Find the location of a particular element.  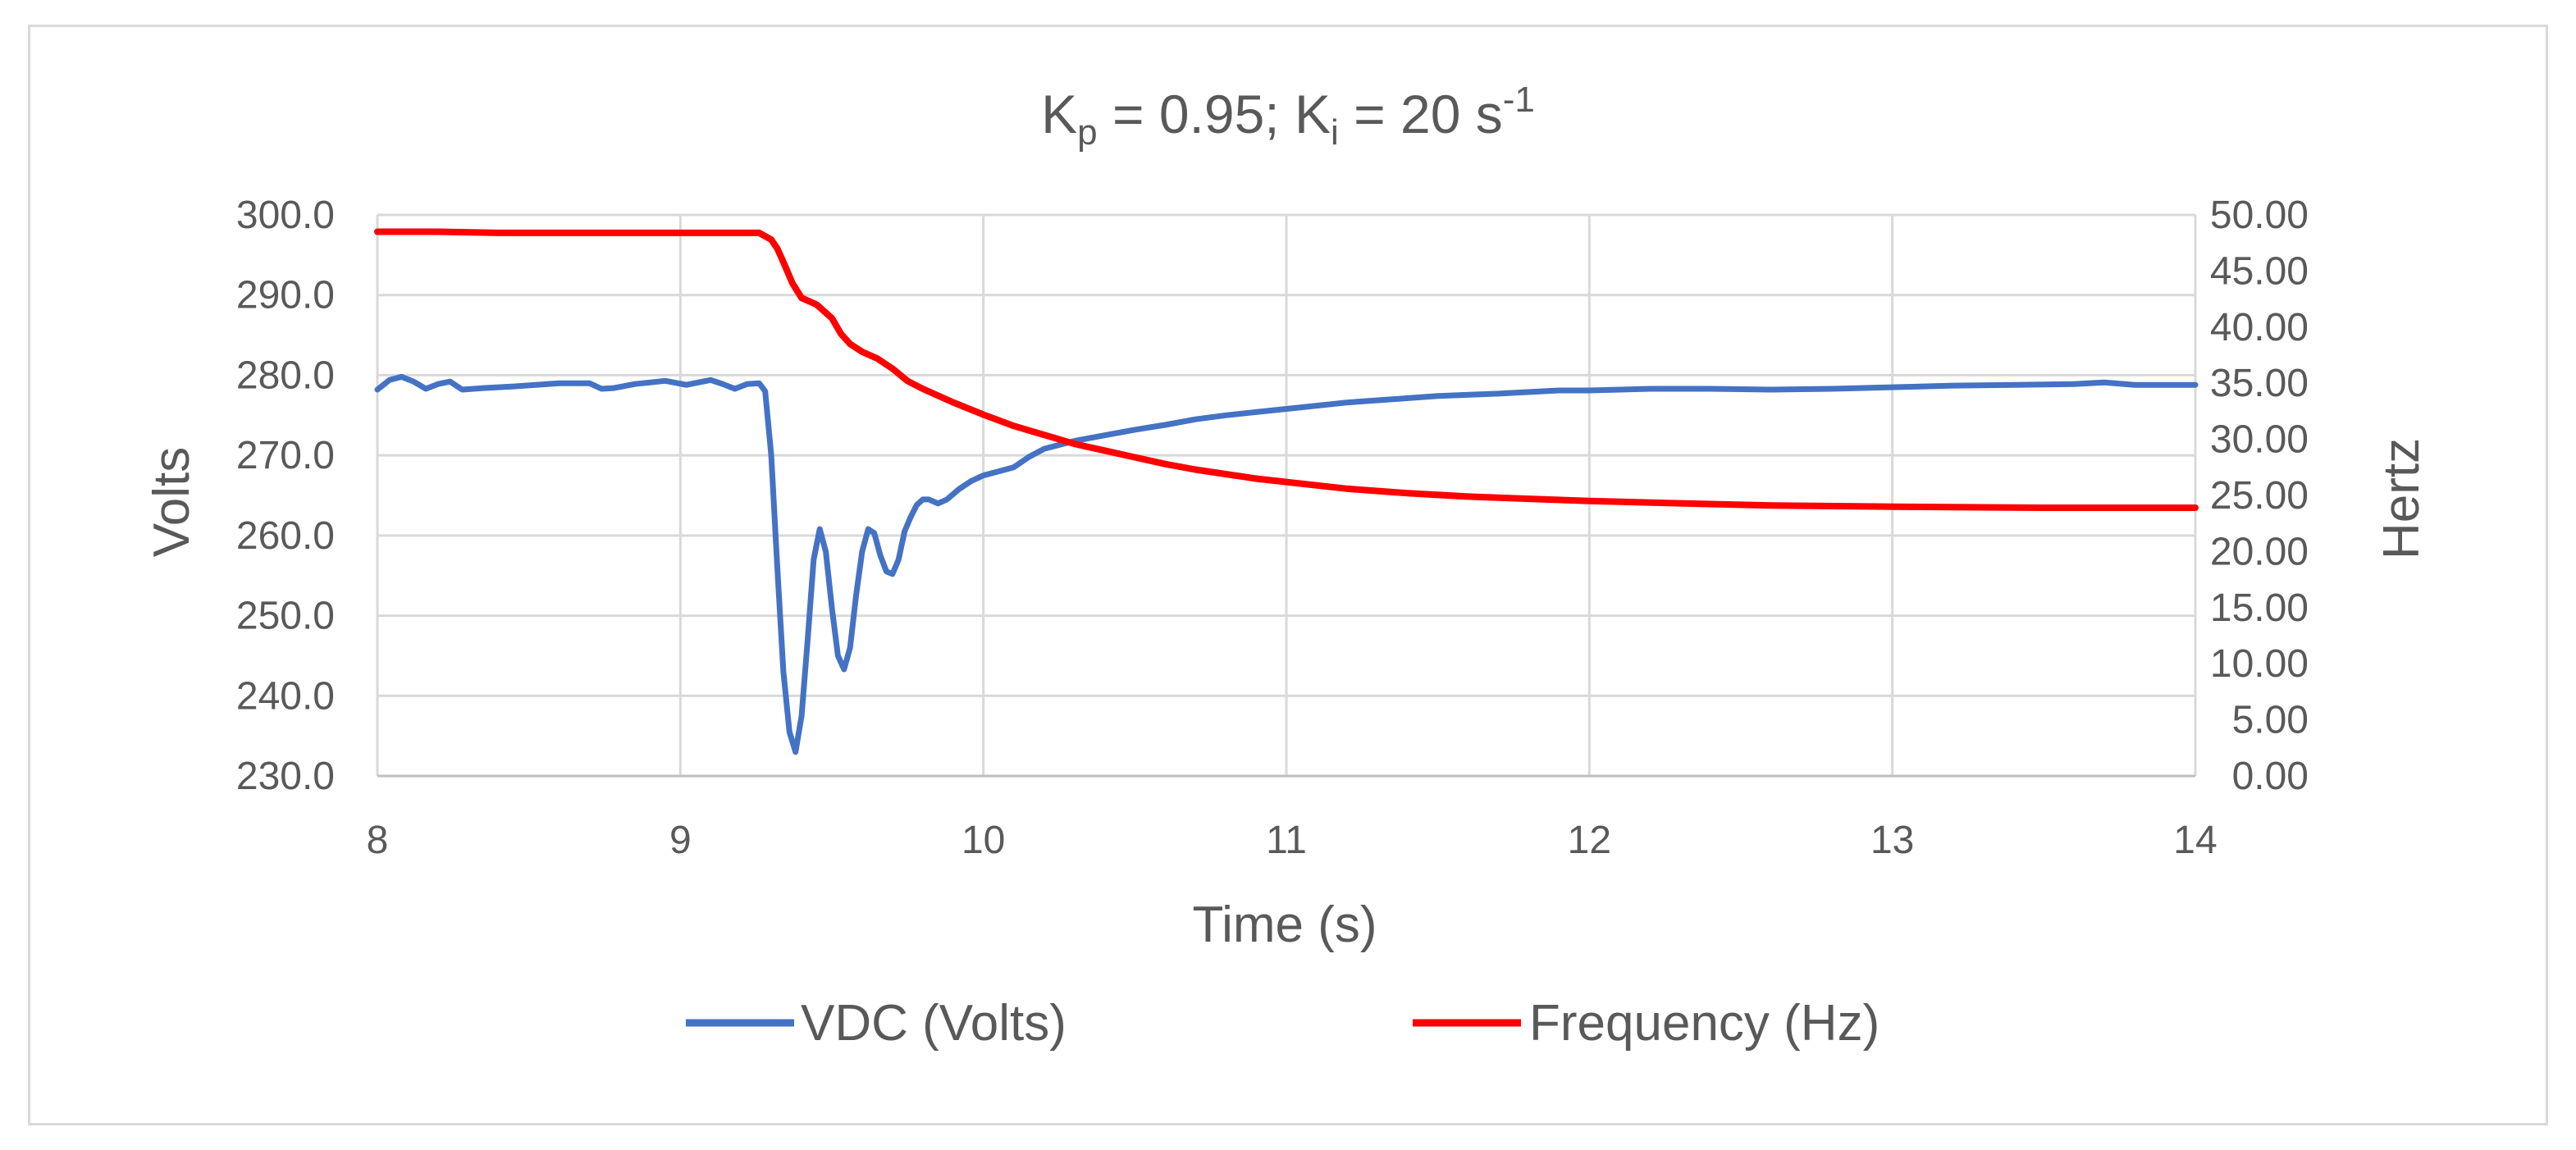

y-tick-label: 240.0 is located at coordinates (286, 696).